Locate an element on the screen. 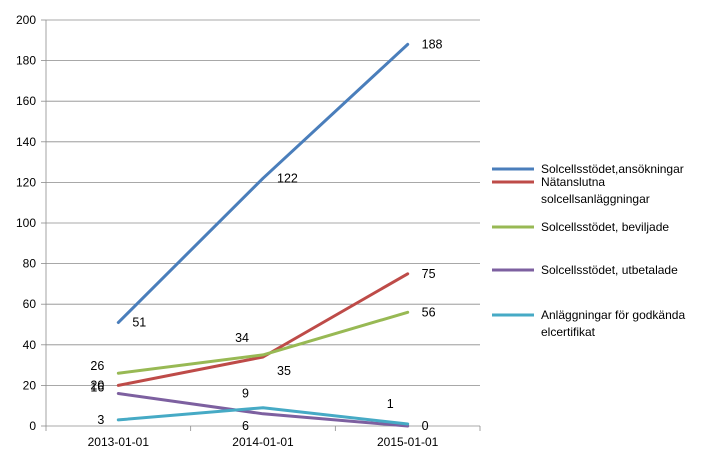  data-label: 26 is located at coordinates (97, 366).